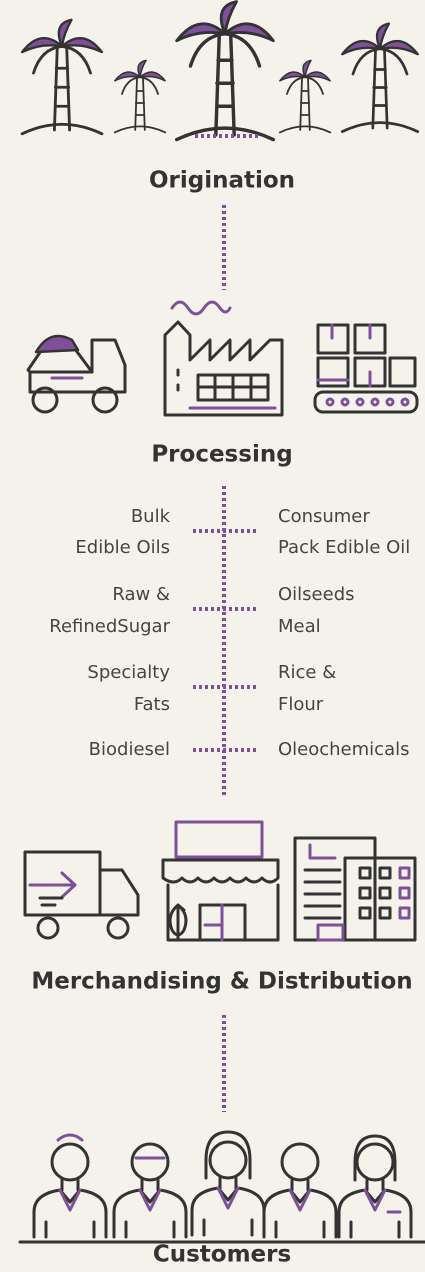  I want to click on product-left: Fats, so click(152, 704).